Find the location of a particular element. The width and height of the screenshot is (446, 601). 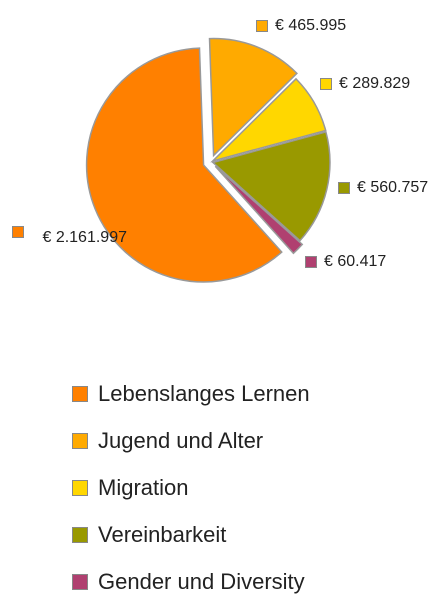

legend-text: Migration is located at coordinates (143, 487).